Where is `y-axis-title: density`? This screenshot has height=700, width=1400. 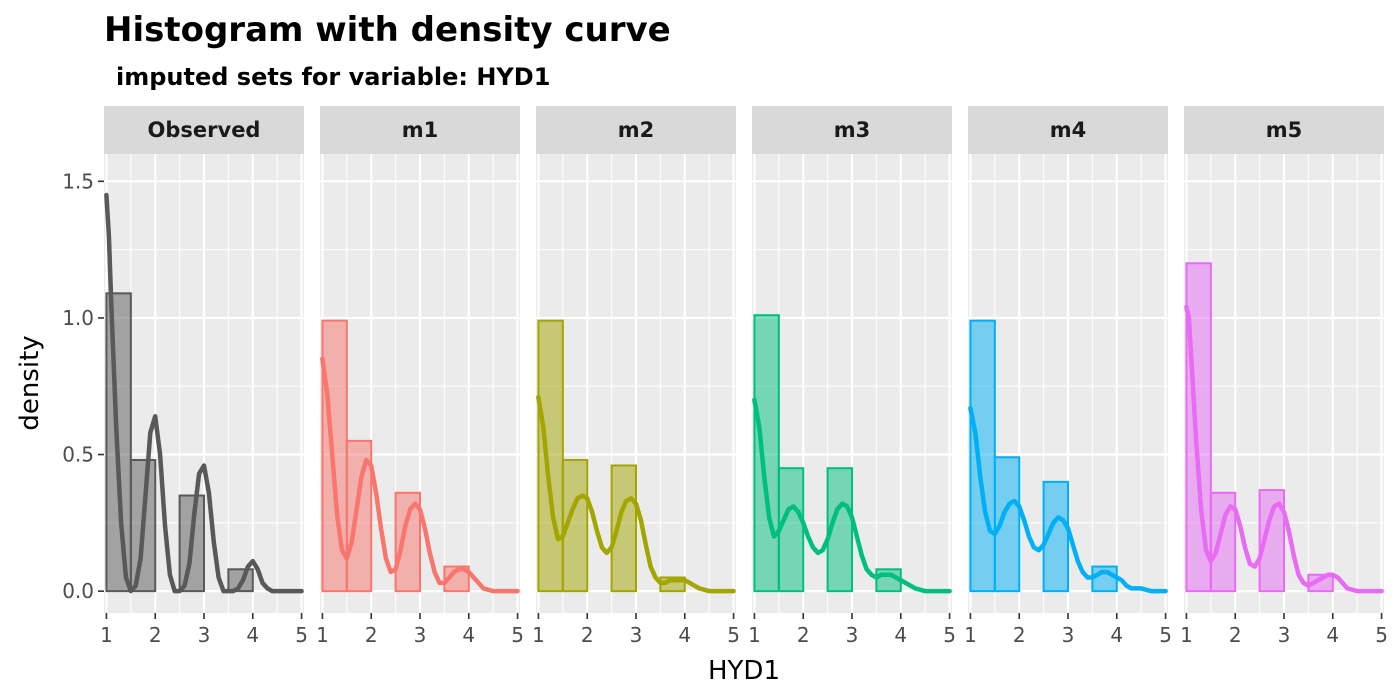
y-axis-title: density is located at coordinates (30, 382).